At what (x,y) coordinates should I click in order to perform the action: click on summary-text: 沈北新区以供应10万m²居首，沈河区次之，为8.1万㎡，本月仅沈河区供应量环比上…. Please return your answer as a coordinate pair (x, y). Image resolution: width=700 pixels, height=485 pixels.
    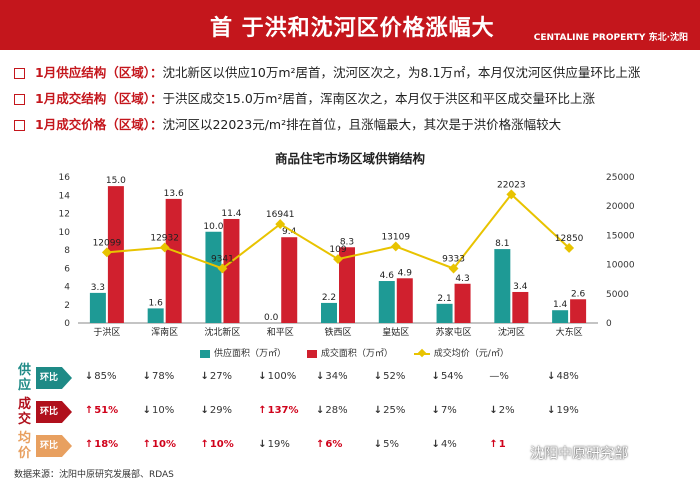
    Looking at the image, I should click on (401, 72).